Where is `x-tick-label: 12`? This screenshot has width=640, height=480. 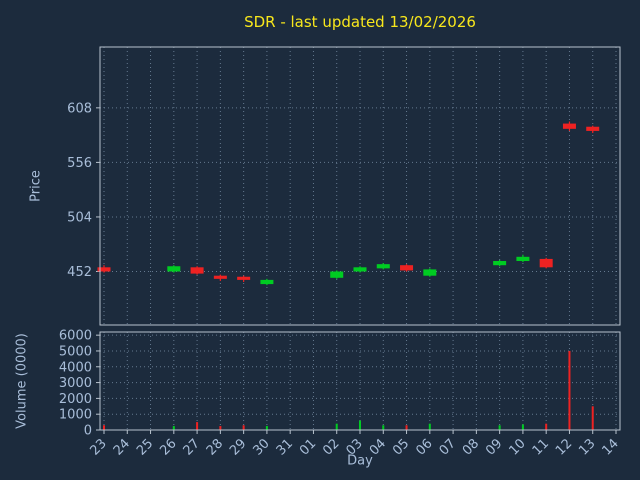
x-tick-label: 12 is located at coordinates (564, 447).